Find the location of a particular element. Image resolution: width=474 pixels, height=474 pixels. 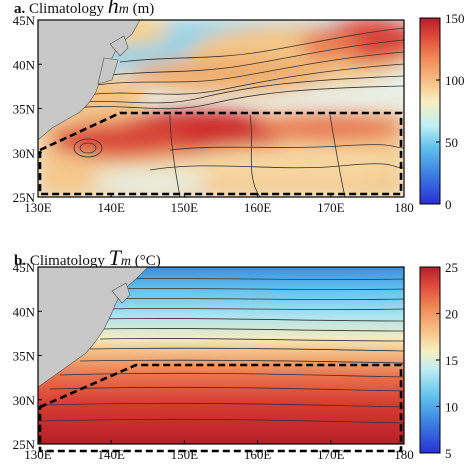

panel-b-subscript: m is located at coordinates (125, 261).